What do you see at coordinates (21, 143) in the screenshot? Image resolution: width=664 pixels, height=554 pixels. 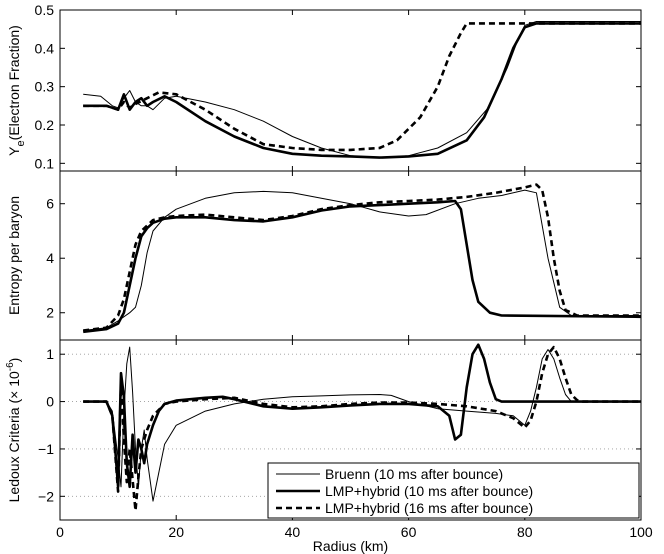 I see `y-axis-label-sub: e` at bounding box center [21, 143].